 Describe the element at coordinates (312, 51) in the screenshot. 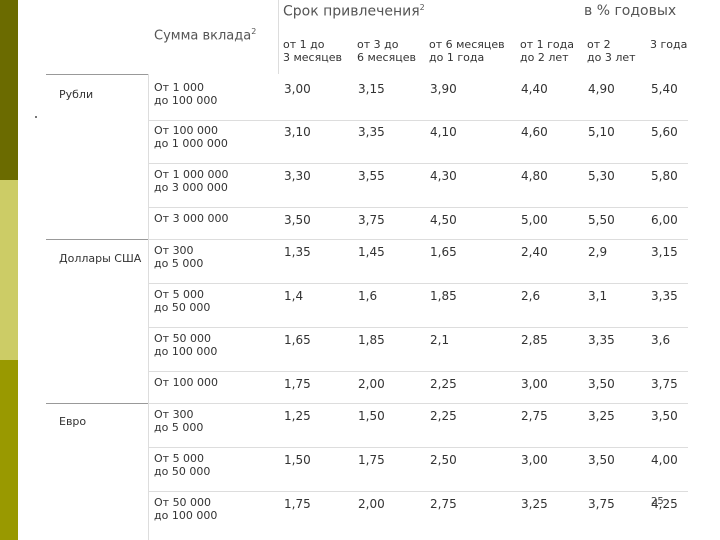

I see `column-header: от 1 до 3 месяцев` at that location.